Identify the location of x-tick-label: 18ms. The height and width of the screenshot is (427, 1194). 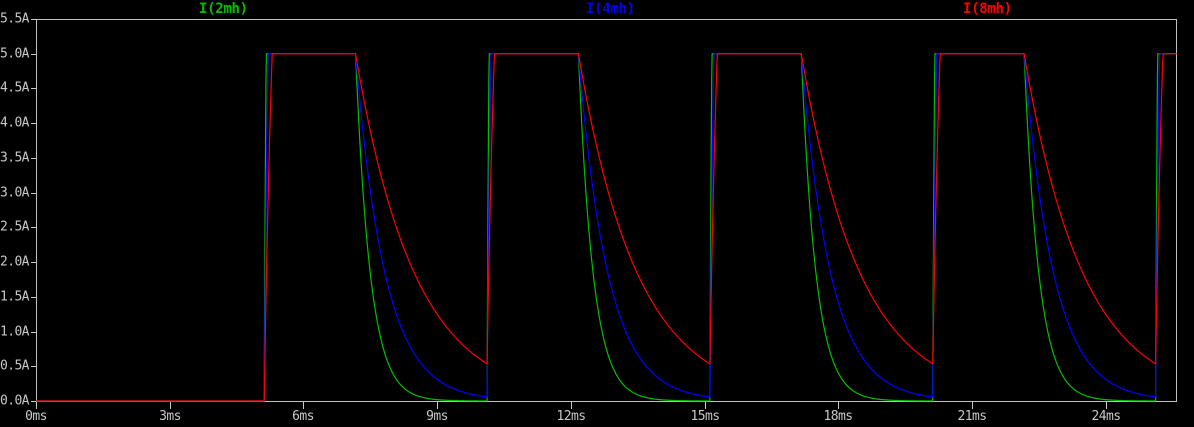
(838, 416).